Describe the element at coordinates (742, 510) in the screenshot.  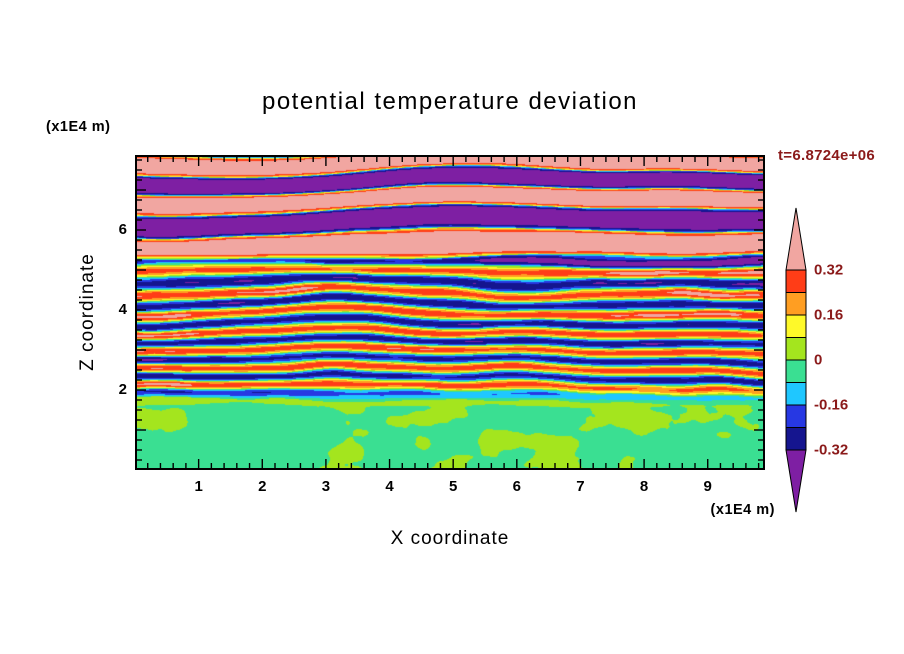
I see `x-axis-unit-label: (x1E4 m)` at that location.